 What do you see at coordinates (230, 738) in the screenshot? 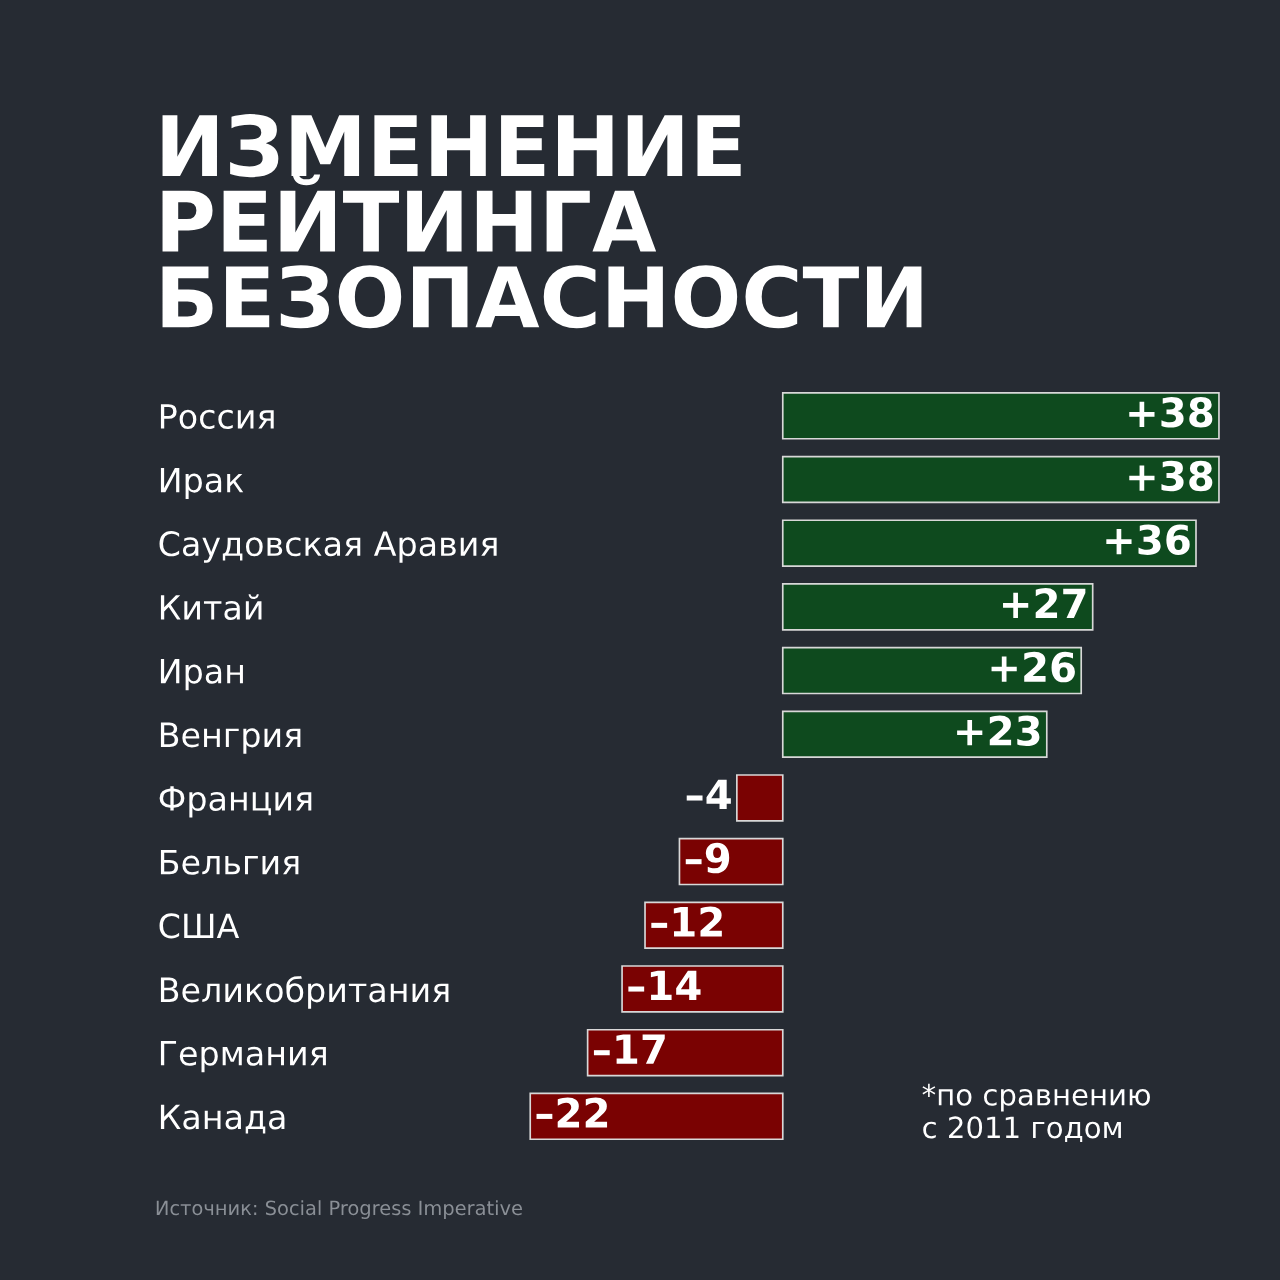
I see `y-tick-label: Венгрия` at bounding box center [230, 738].